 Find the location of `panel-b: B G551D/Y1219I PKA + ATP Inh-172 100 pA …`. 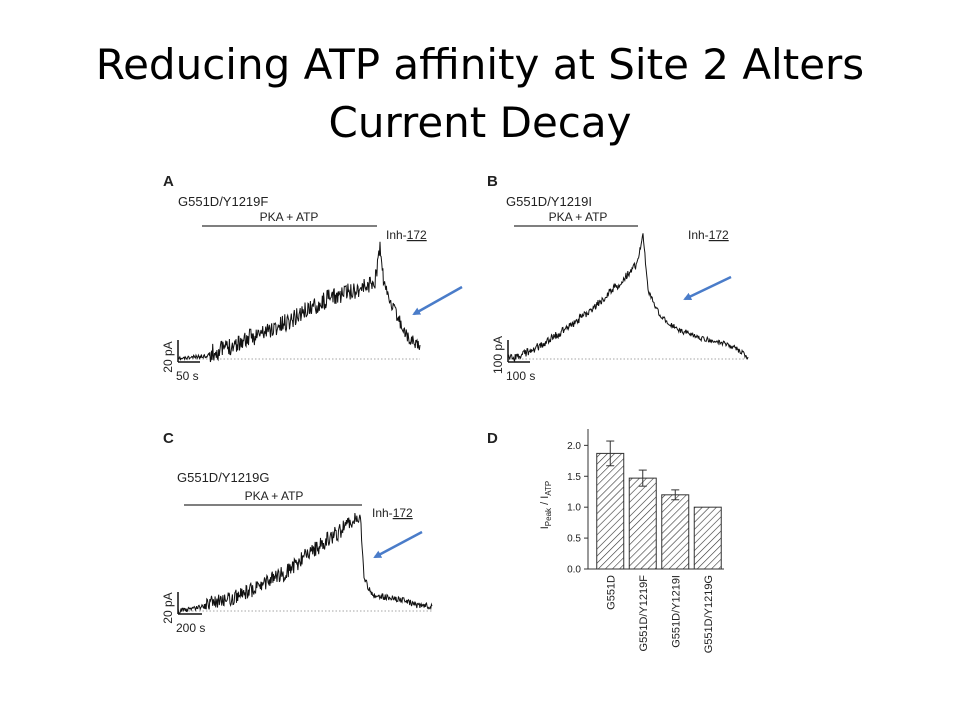

panel-b: B G551D/Y1219I PKA + ATP Inh-172 100 pA … is located at coordinates (618, 278).